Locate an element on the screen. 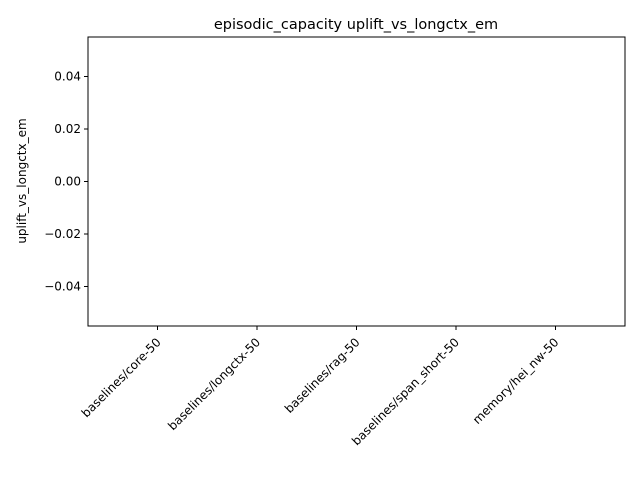 The width and height of the screenshot is (640, 480). y-tick-label: −0.04 is located at coordinates (62, 287).